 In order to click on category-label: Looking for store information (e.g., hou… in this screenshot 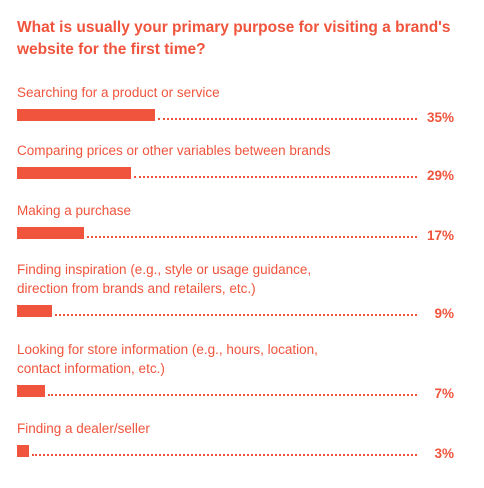, I will do `click(167, 349)`.